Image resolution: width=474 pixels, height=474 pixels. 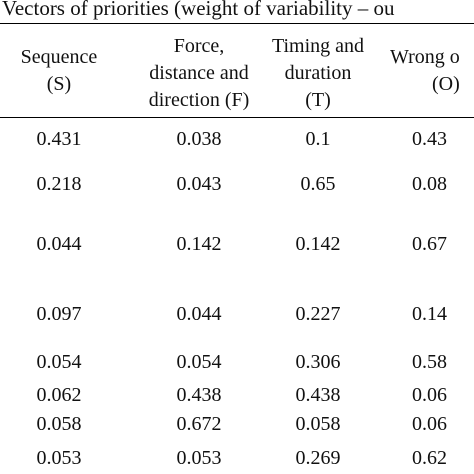 I want to click on table-cell: 0.269, so click(x=318, y=458).